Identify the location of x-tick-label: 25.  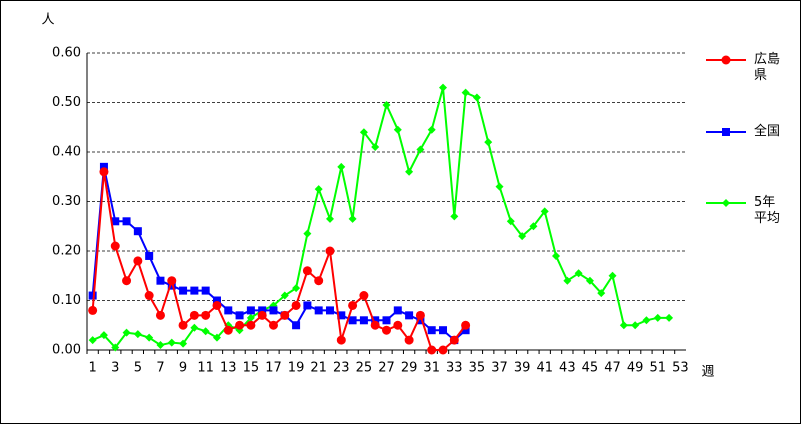
(364, 368).